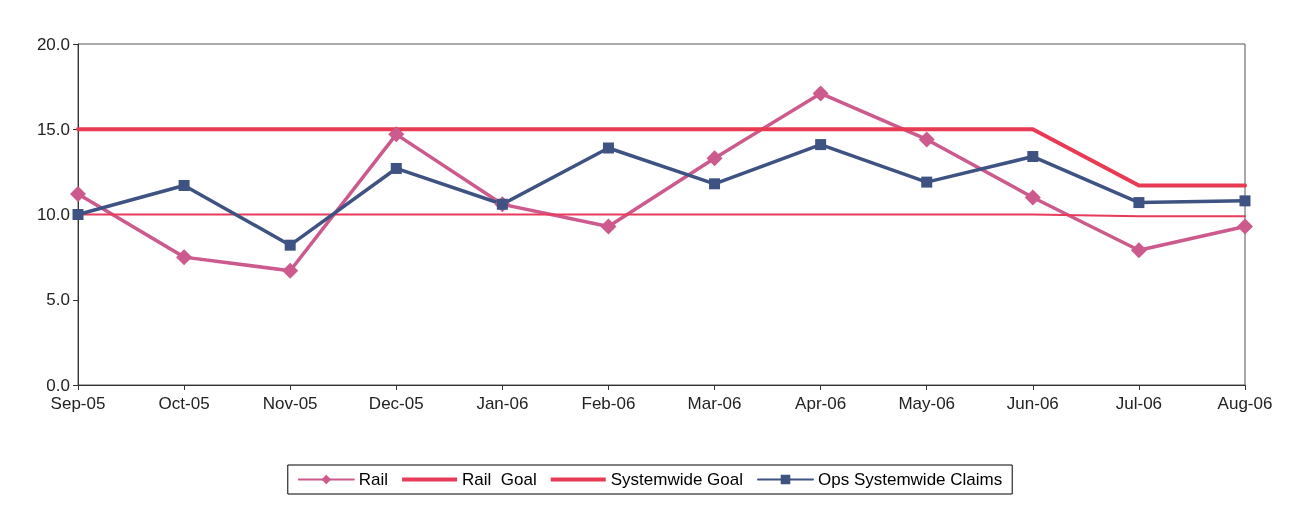 Image resolution: width=1300 pixels, height=506 pixels. What do you see at coordinates (676, 479) in the screenshot?
I see `legend-label: Systemwide Goal` at bounding box center [676, 479].